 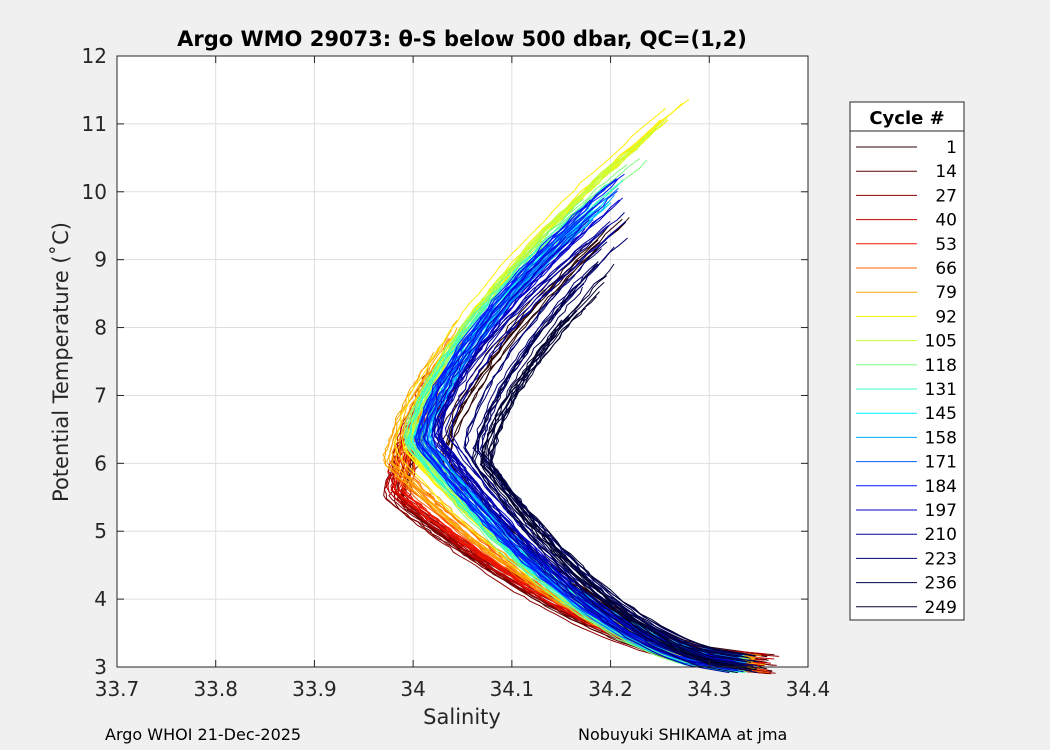 I want to click on legend-label: 223, so click(x=941, y=559).